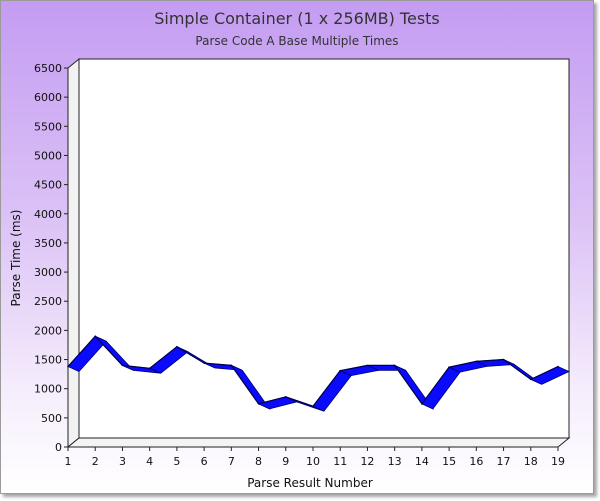 The image size is (600, 501). What do you see at coordinates (310, 483) in the screenshot?
I see `x-axis-title: Parse Result Number` at bounding box center [310, 483].